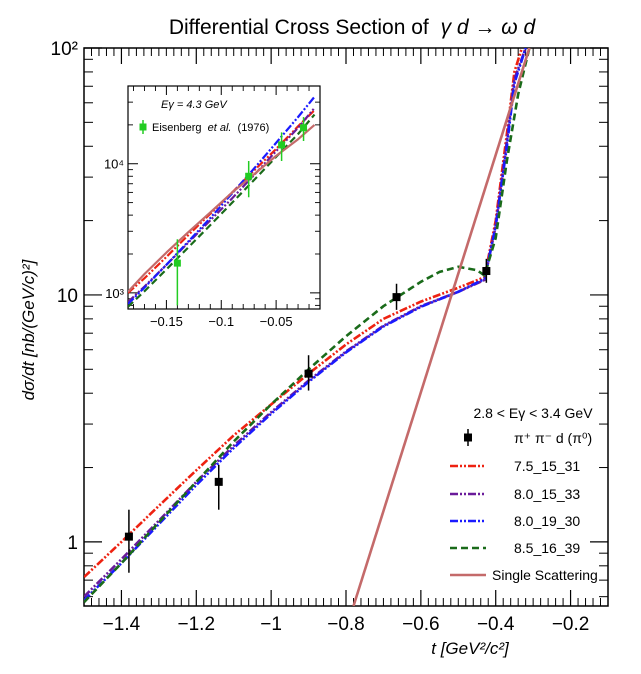 The image size is (641, 674). I want to click on x-tick-label: −0.6, so click(421, 624).